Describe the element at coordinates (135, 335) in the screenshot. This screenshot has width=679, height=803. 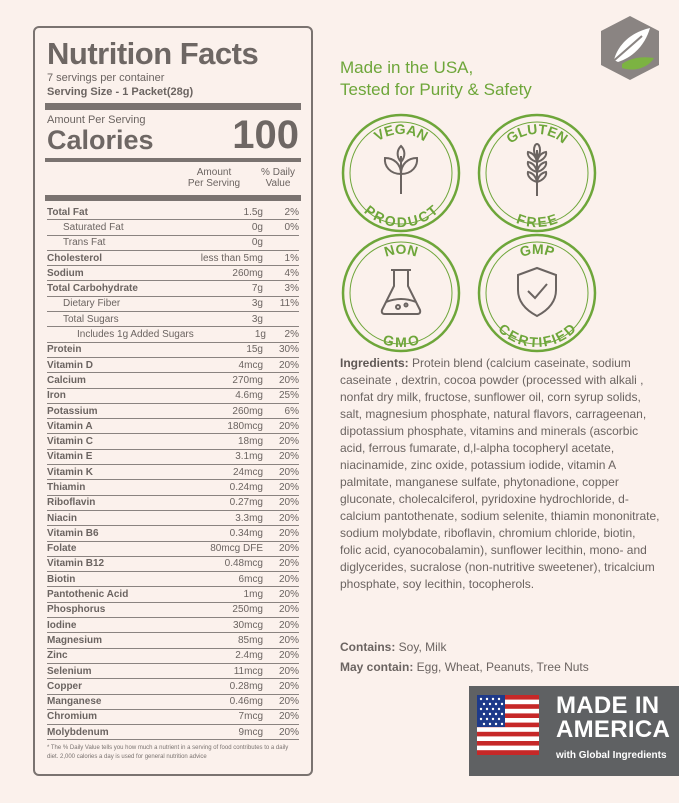
I see `nutrient-name: Includes 1g Added Sugars` at that location.